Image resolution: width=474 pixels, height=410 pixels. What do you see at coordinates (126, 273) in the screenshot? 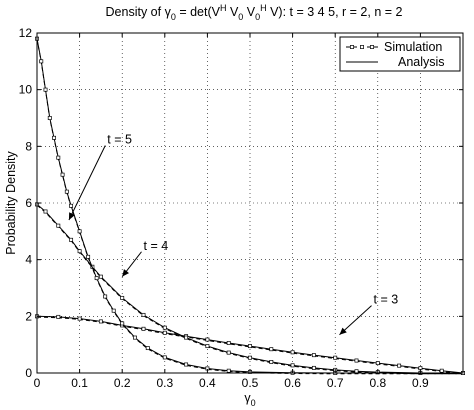
I see `annotation-arrowhead-t4` at bounding box center [126, 273].